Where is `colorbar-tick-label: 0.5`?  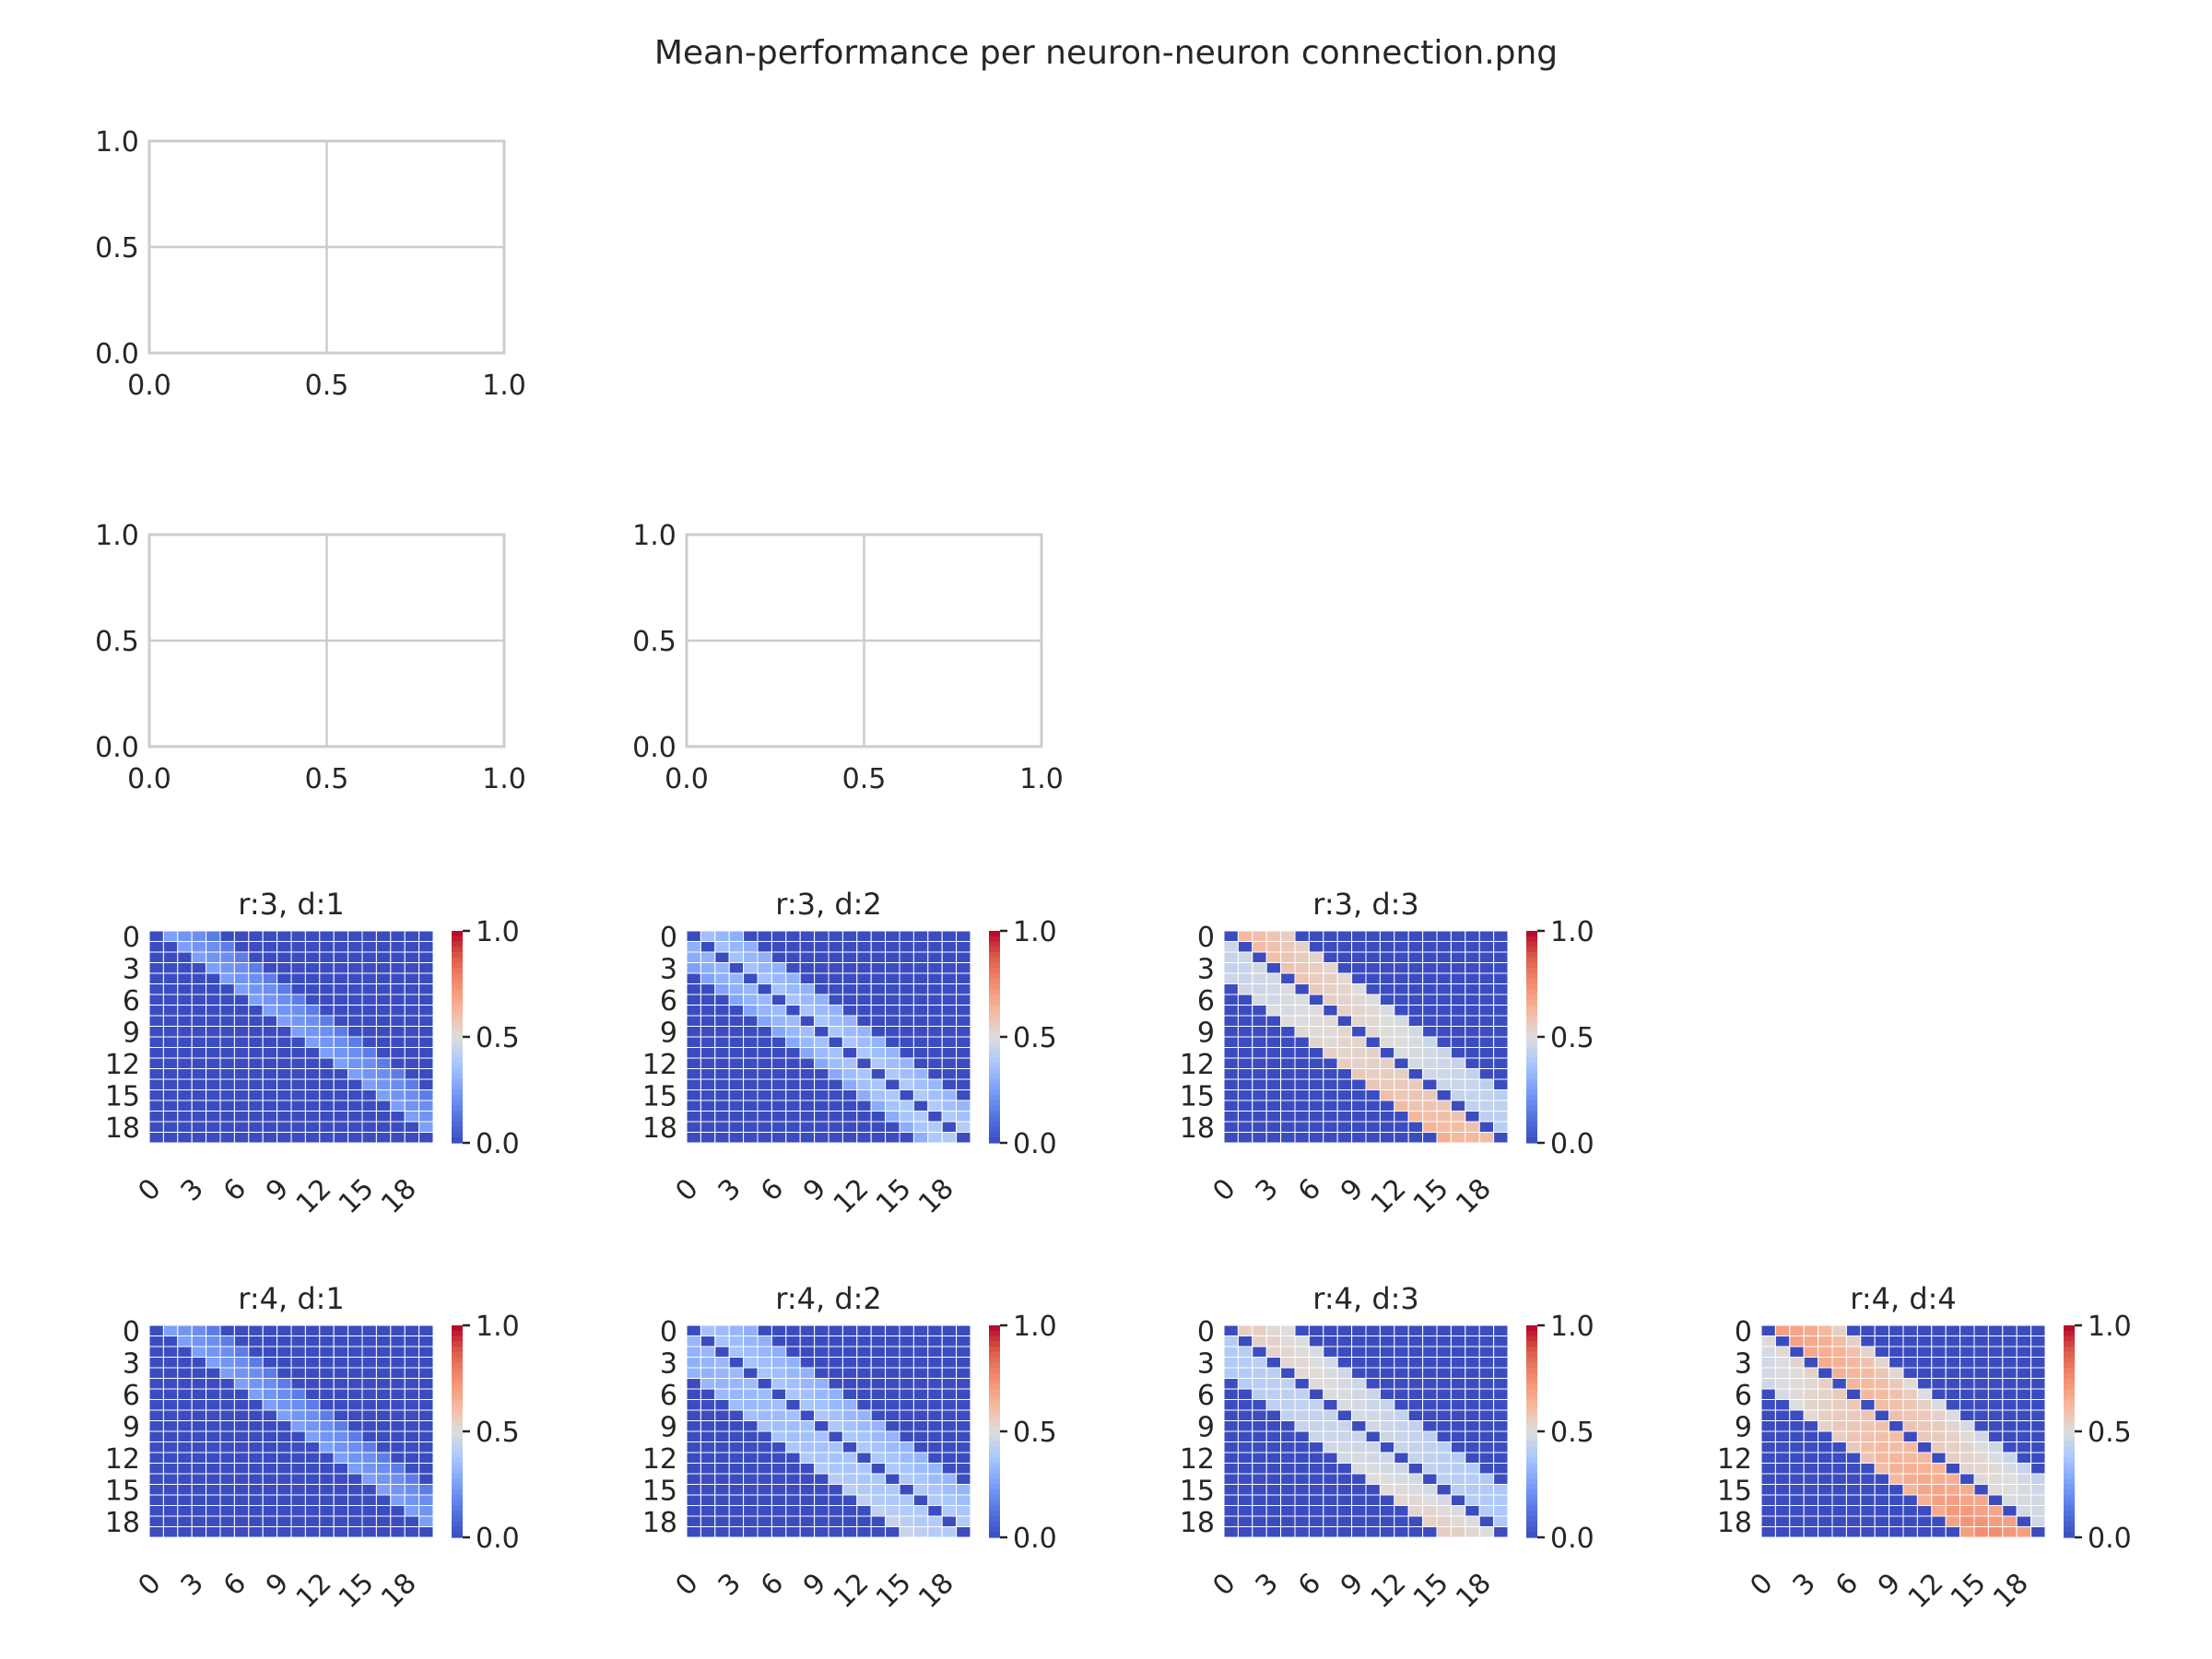
colorbar-tick-label: 0.5 is located at coordinates (2110, 1433).